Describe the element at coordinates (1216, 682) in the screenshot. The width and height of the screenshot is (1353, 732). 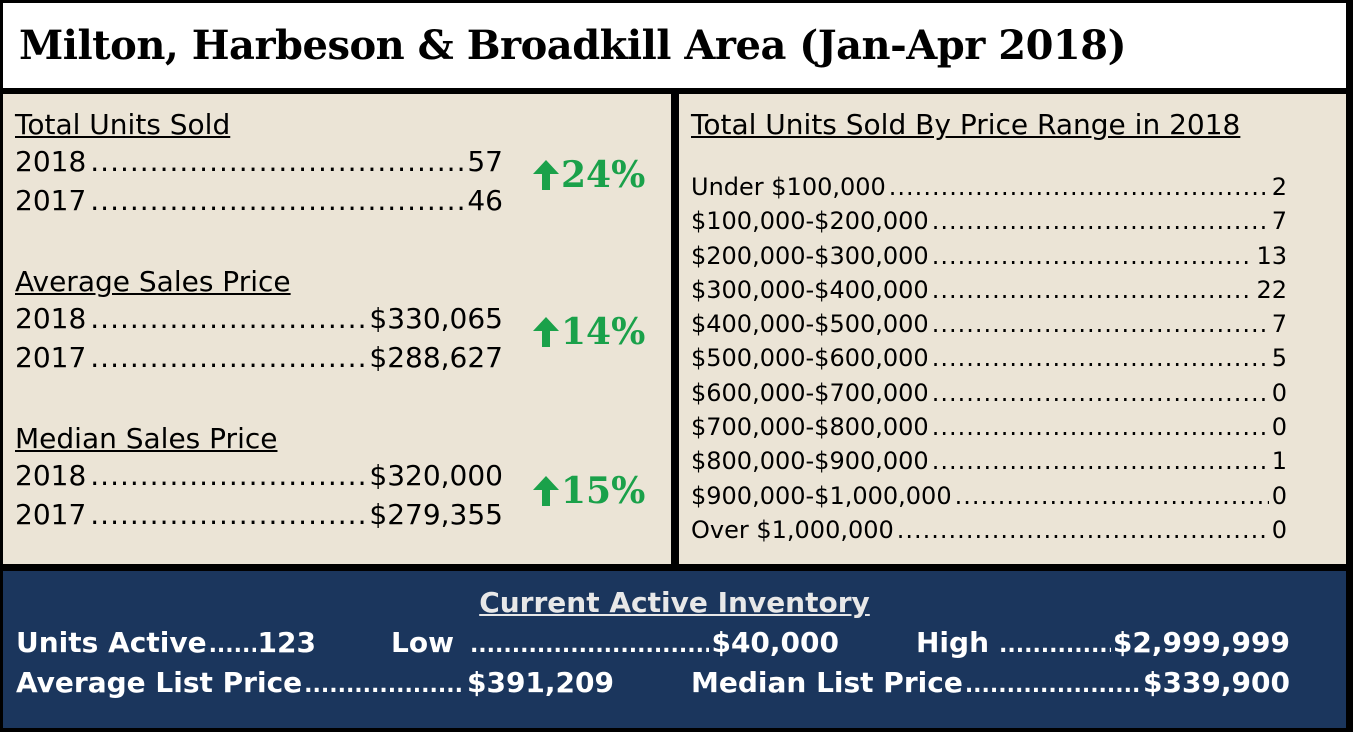
I see `median-list-value: $339,900` at that location.